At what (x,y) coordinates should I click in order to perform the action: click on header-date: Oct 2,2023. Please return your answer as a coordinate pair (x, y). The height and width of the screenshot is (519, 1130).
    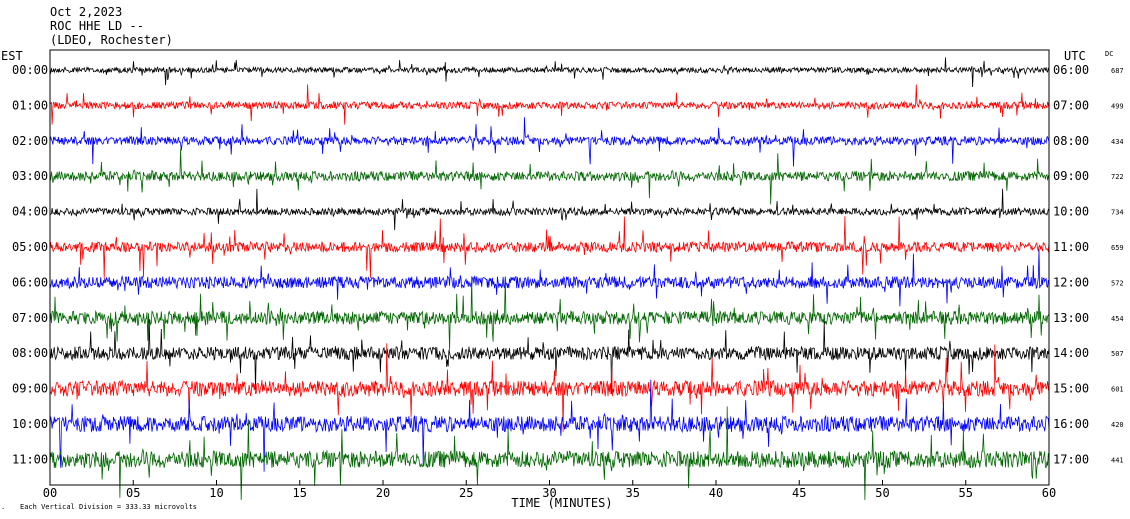
    Looking at the image, I should click on (86, 12).